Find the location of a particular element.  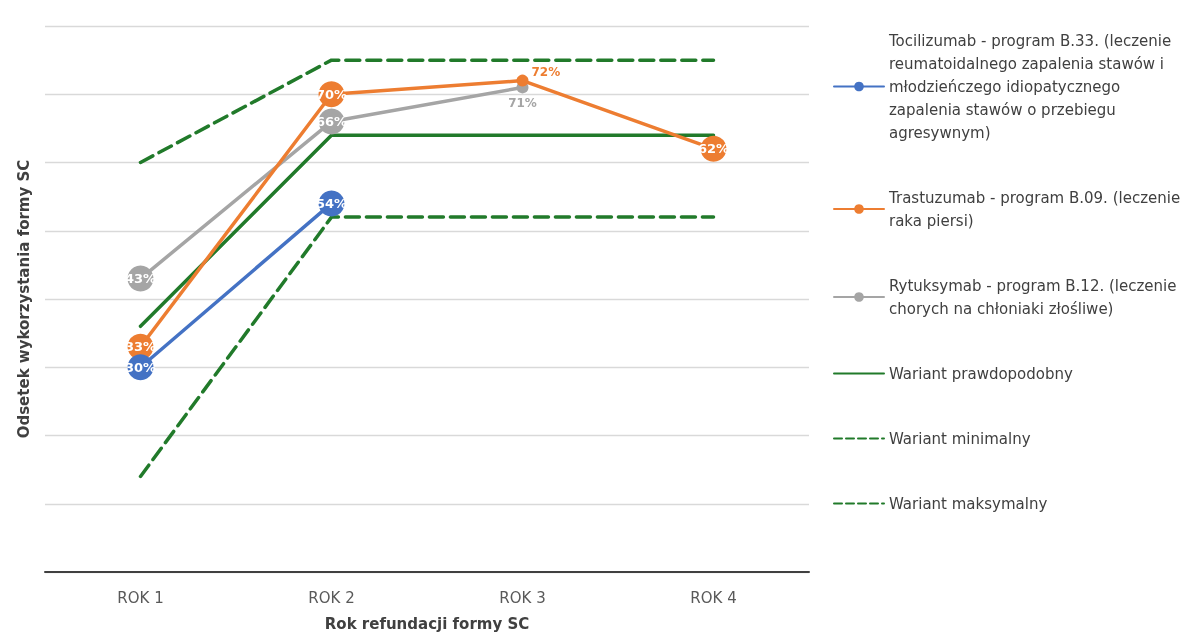

x-axis-title: Rok refundacji formy SC is located at coordinates (427, 623).